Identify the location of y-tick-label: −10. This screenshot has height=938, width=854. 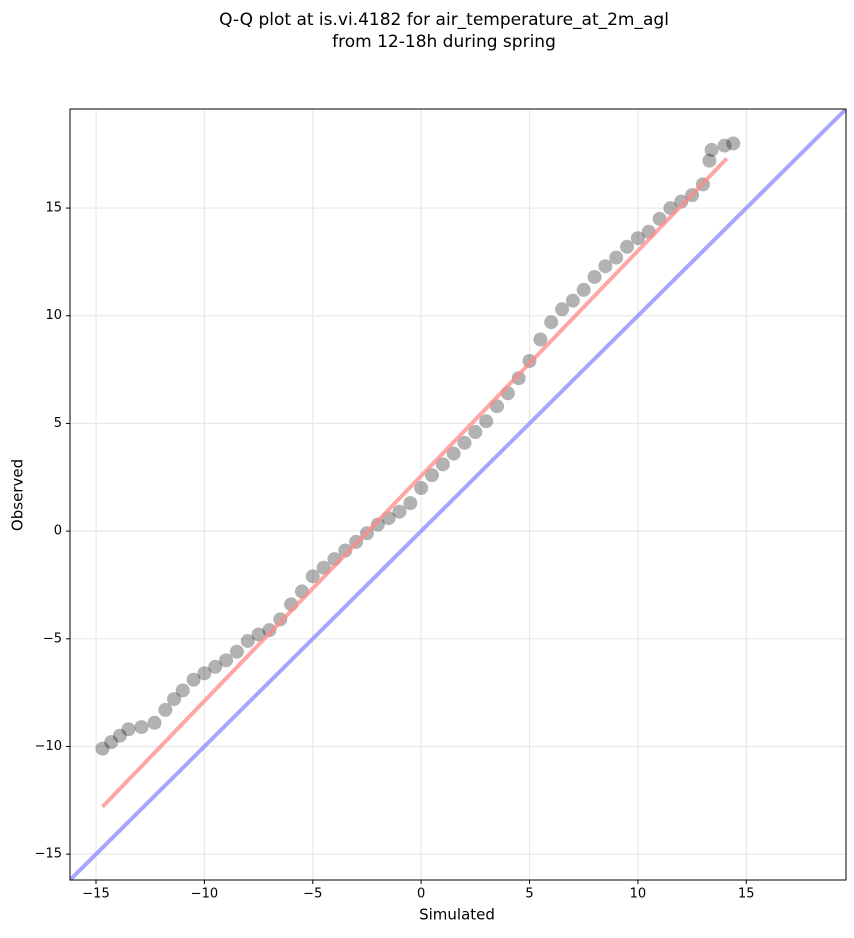
(48, 746).